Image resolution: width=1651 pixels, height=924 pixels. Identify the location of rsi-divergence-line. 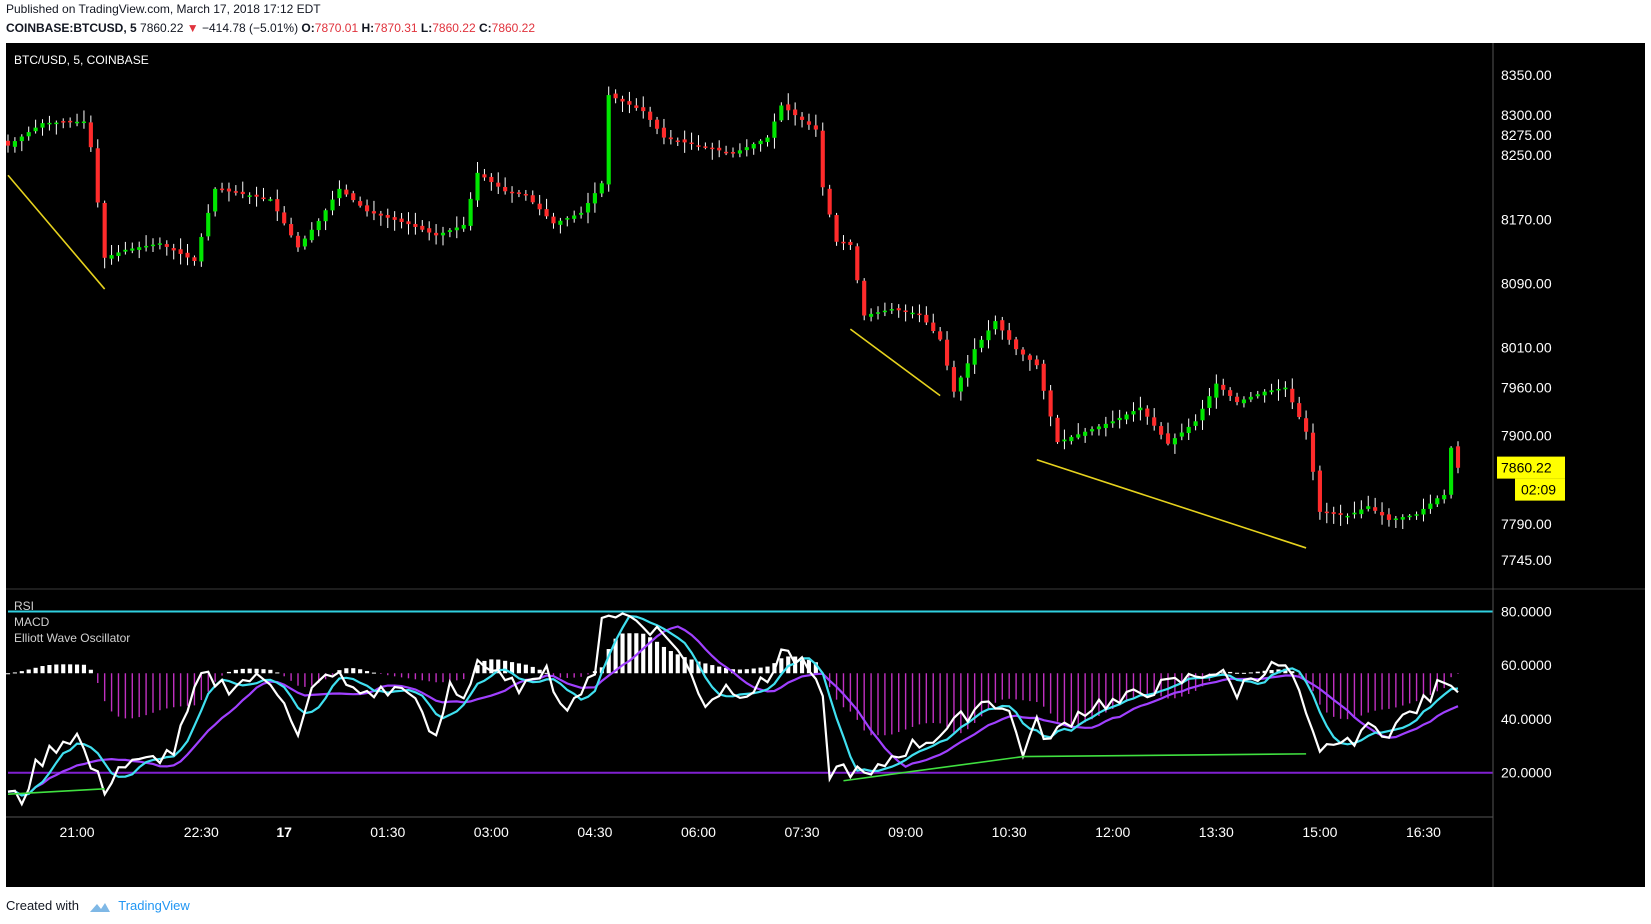
(56, 791).